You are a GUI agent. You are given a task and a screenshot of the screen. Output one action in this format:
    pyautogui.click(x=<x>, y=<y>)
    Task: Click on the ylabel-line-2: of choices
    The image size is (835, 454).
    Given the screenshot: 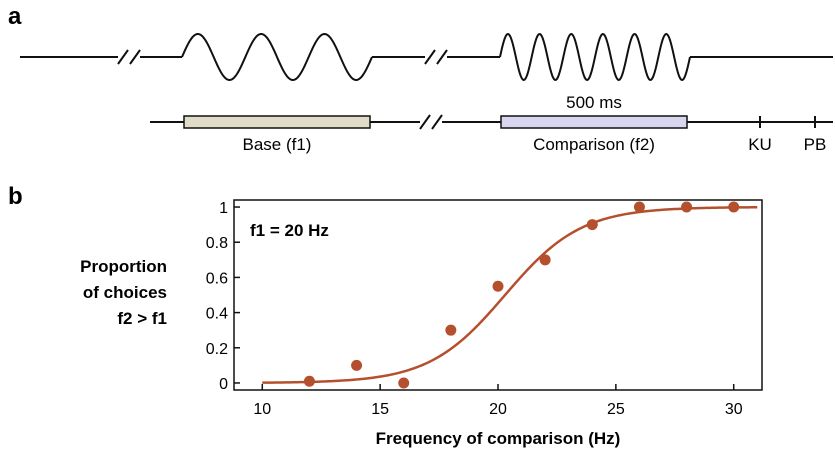 What is the action you would take?
    pyautogui.click(x=125, y=292)
    